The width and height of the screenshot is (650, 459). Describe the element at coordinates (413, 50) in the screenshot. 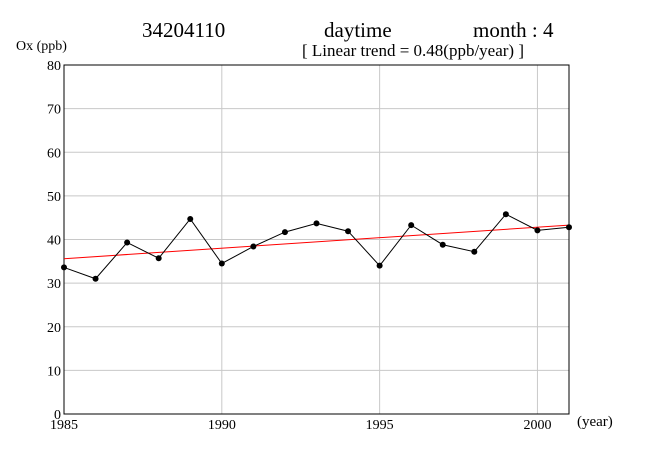

I see `trend-annotation: [ Linear trend = 0.48(ppb/year) ]` at that location.